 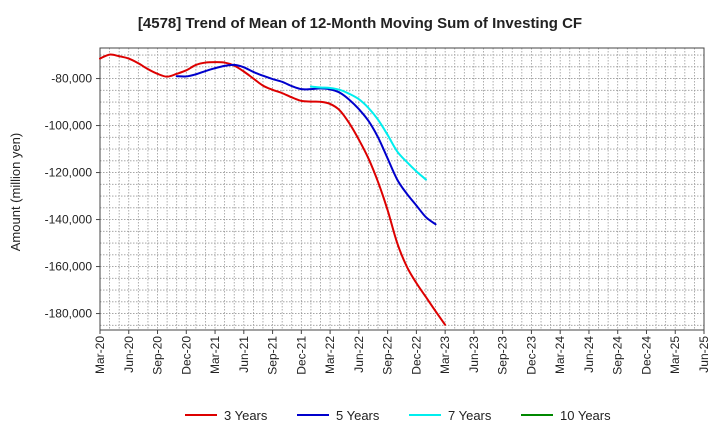 I want to click on legend-label-7-years: 7 Years, so click(x=470, y=415).